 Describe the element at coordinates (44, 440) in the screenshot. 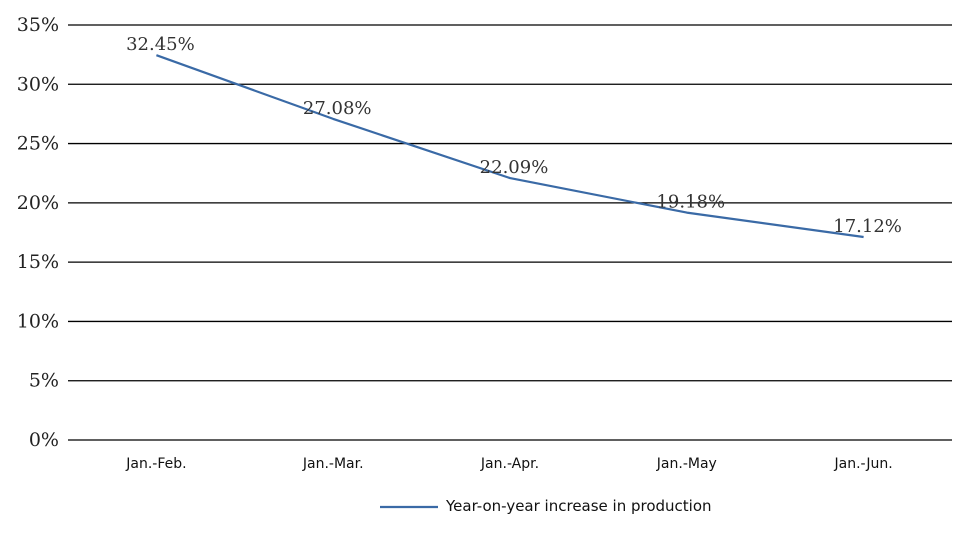

I see `y-tick-label: 0%` at that location.